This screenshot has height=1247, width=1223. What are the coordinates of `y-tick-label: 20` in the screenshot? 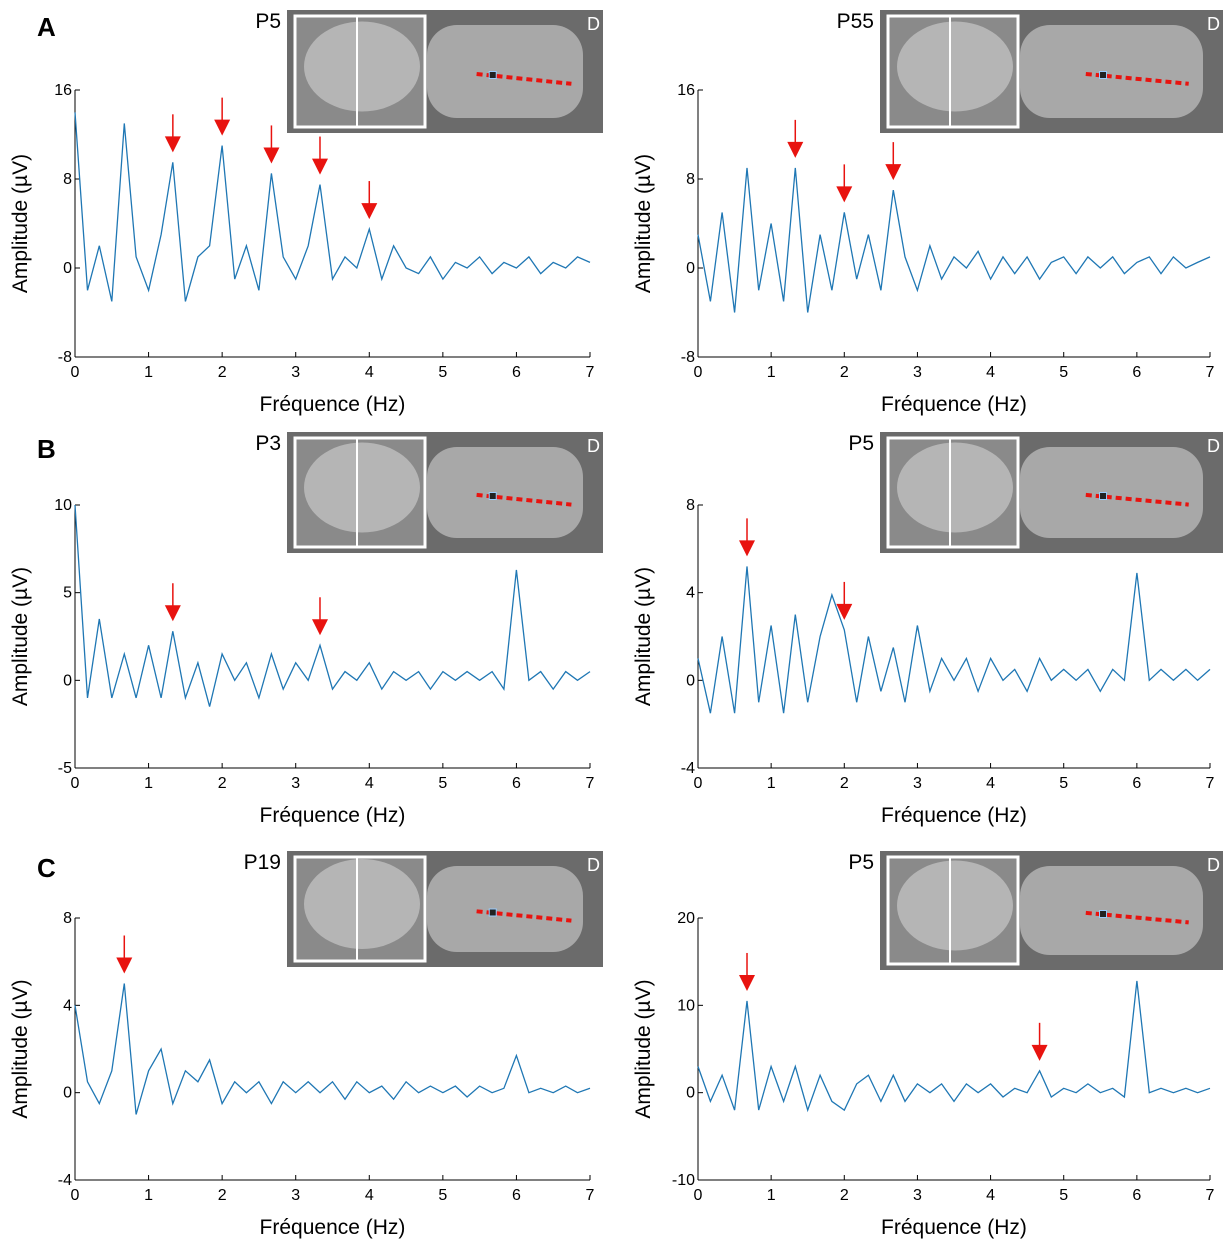 It's located at (686, 918).